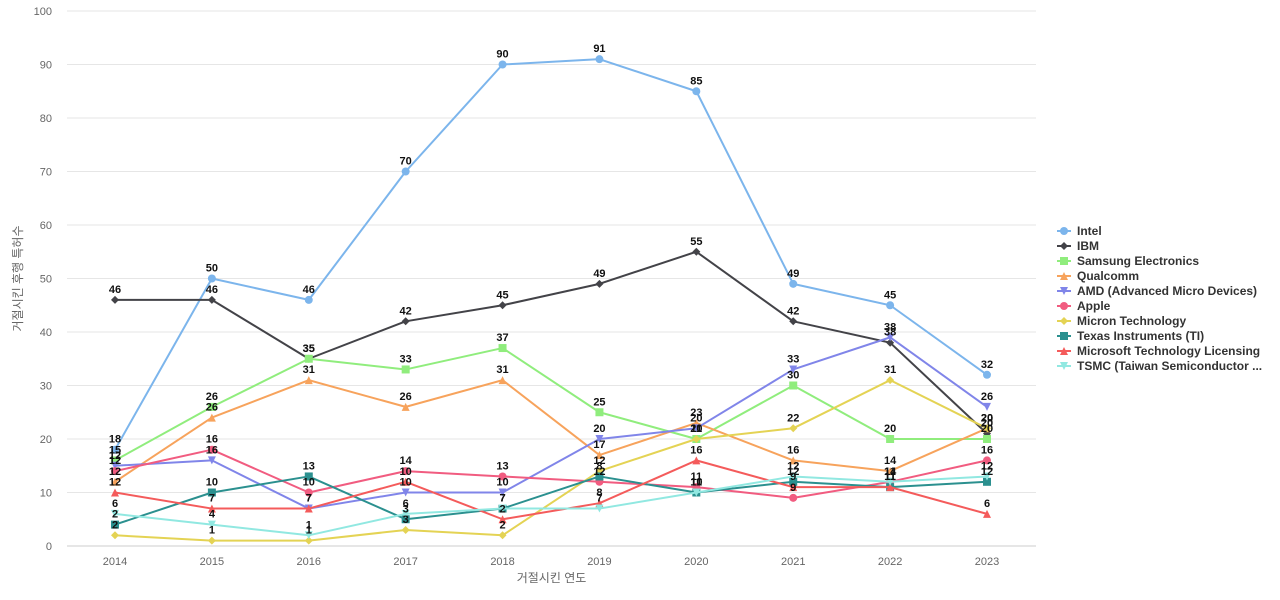 Image resolution: width=1280 pixels, height=600 pixels. Describe the element at coordinates (1108, 276) in the screenshot. I see `legend-label: Qualcomm` at that location.